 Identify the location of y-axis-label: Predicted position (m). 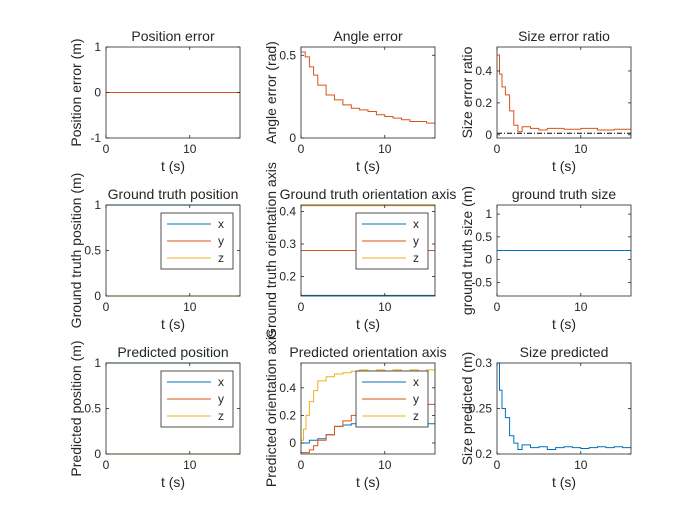
(76, 408).